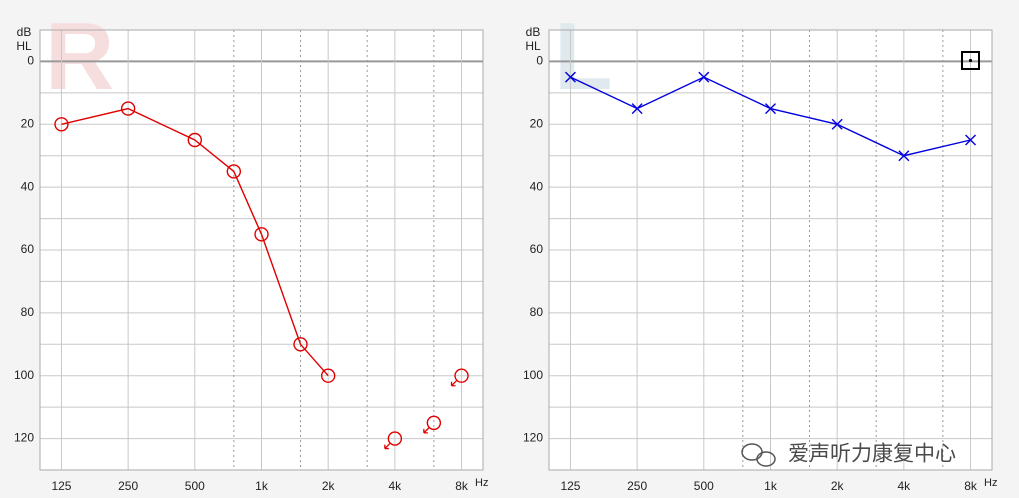 Image resolution: width=1019 pixels, height=498 pixels. I want to click on series-line, so click(195, 242).